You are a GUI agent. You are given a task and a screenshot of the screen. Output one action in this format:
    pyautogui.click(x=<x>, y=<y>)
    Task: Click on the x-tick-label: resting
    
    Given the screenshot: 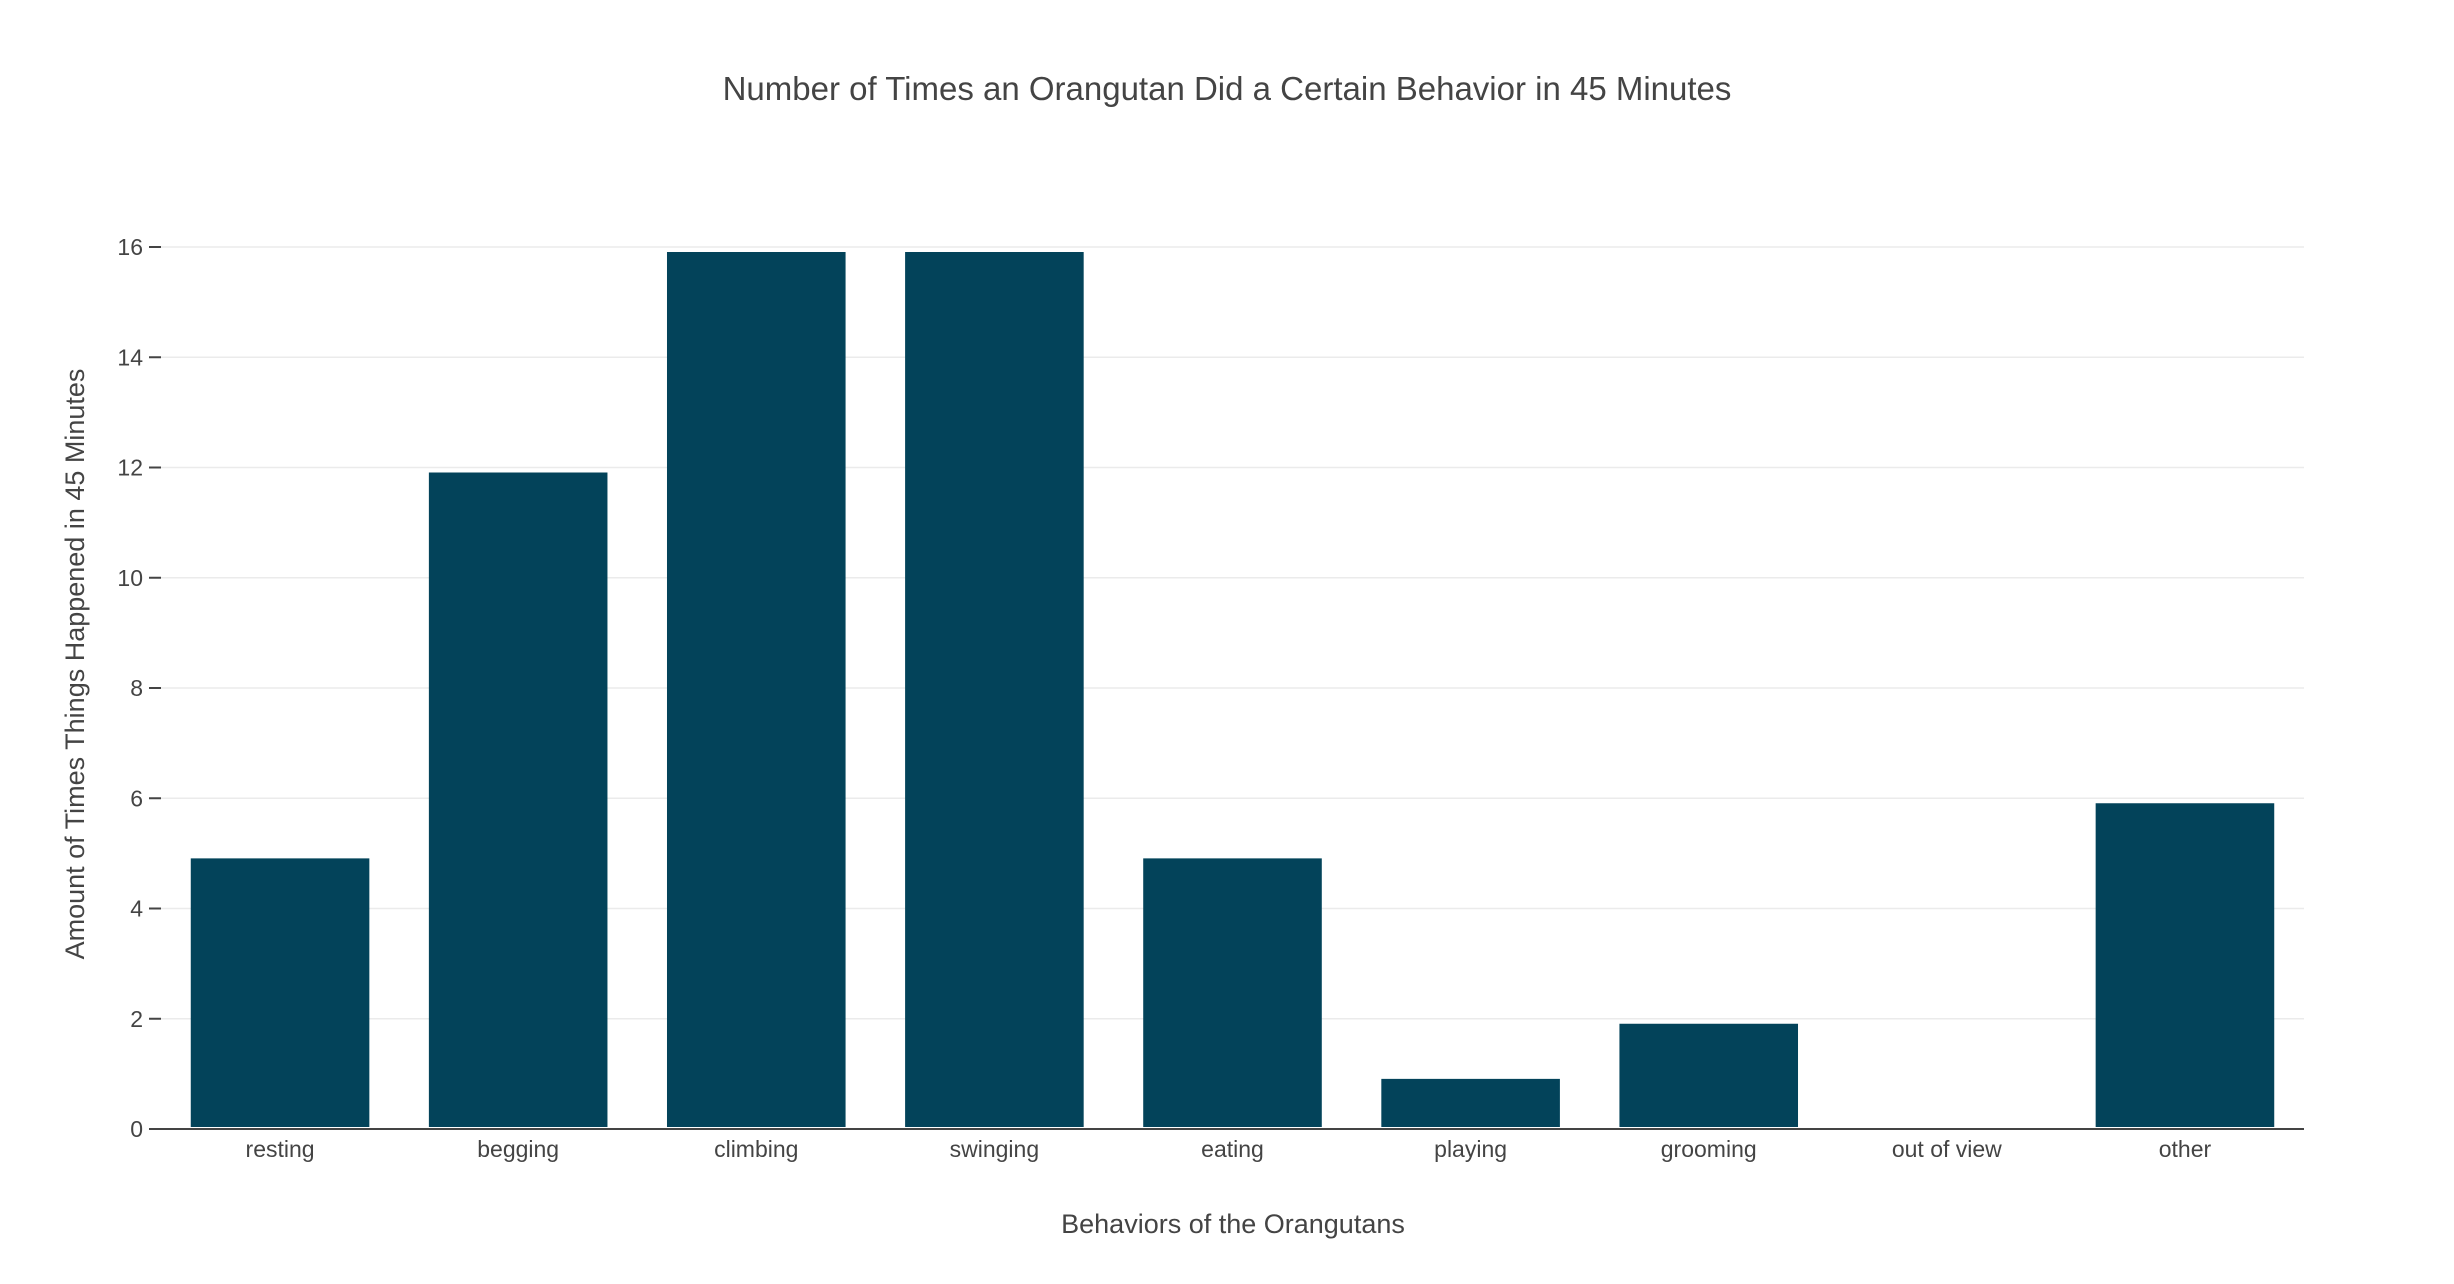 What is the action you would take?
    pyautogui.click(x=280, y=1149)
    